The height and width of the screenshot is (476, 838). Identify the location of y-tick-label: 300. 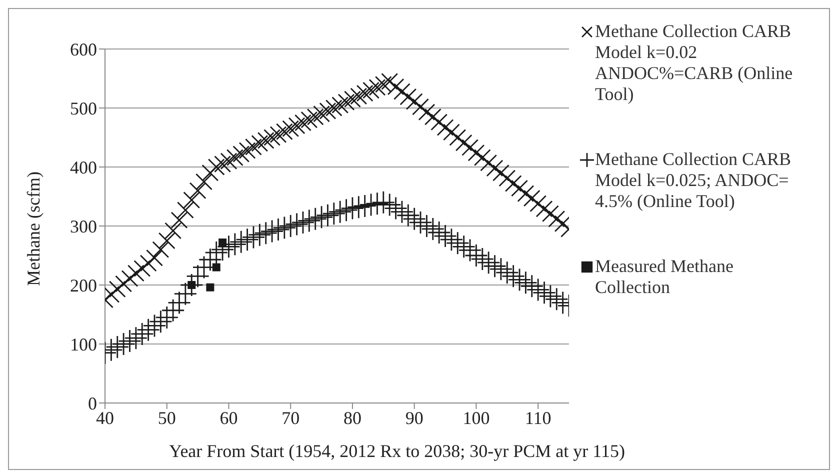
(83, 226).